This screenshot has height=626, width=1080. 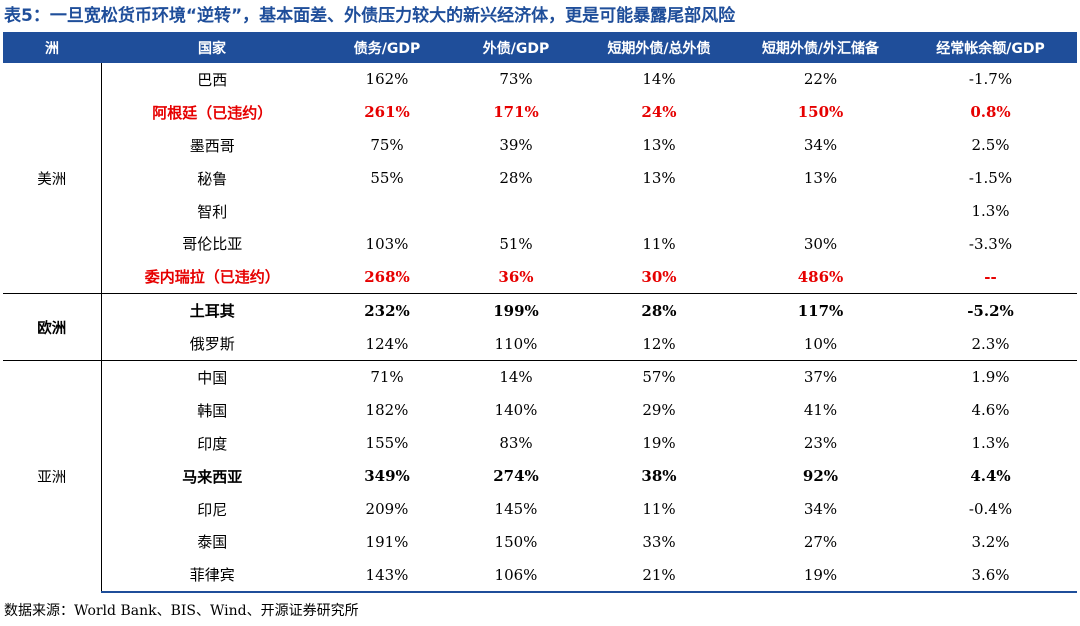 What do you see at coordinates (820, 211) in the screenshot?
I see `short-term-reserves-cell` at bounding box center [820, 211].